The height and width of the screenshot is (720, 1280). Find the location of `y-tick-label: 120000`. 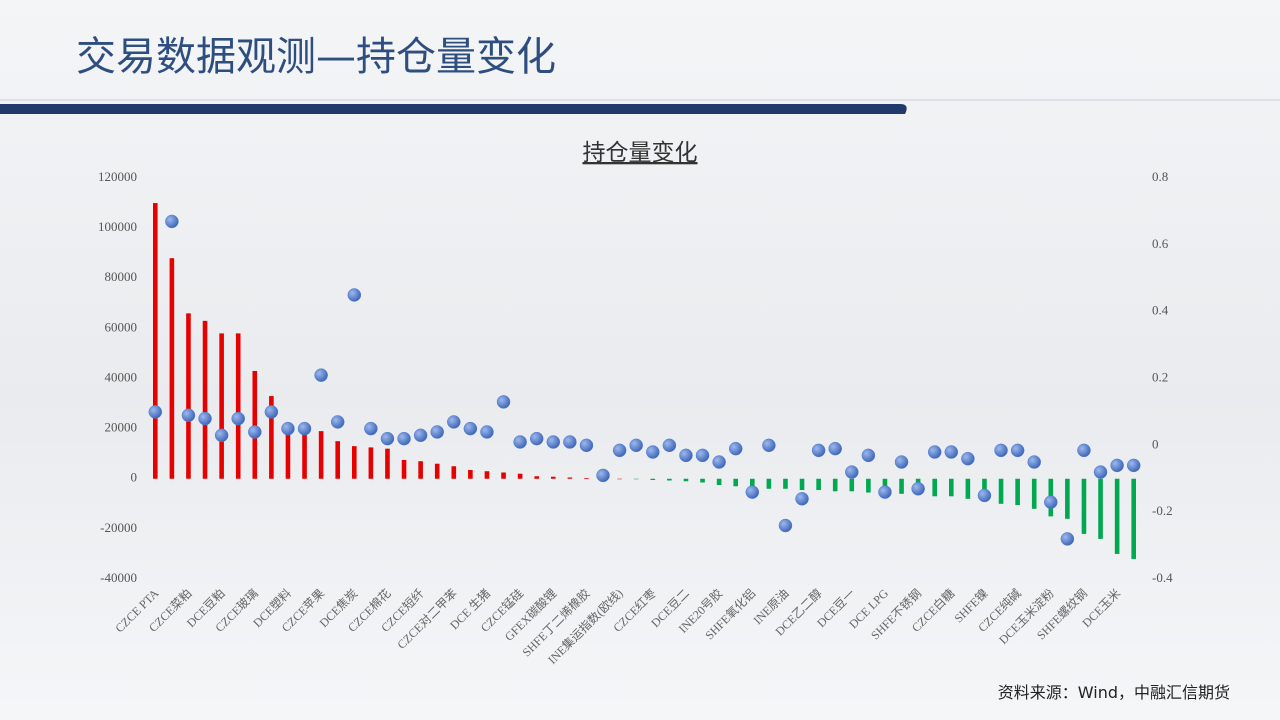

y-tick-label: 120000 is located at coordinates (117, 176).